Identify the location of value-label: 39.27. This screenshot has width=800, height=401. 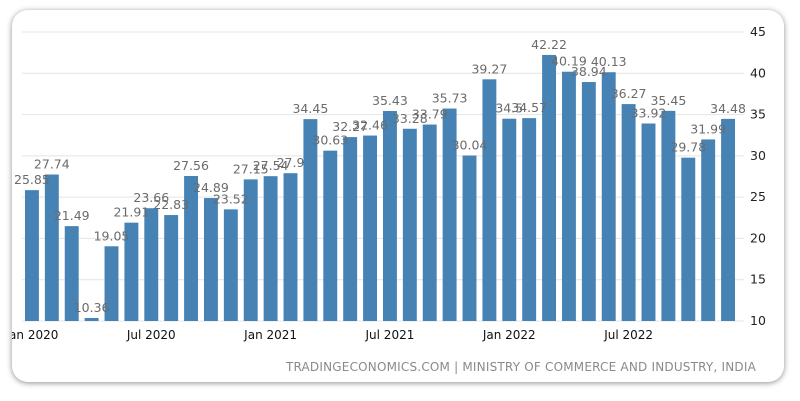
(489, 68).